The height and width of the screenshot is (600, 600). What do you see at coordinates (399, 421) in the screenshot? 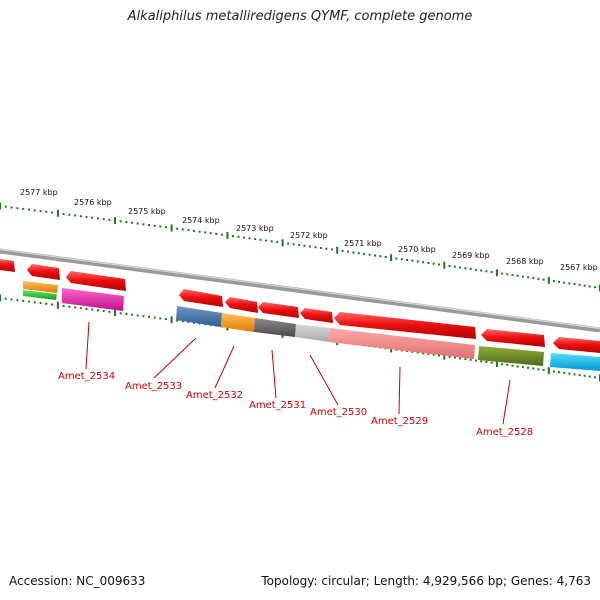
I see `gene-label-amet-2529: Amet_2529` at bounding box center [399, 421].